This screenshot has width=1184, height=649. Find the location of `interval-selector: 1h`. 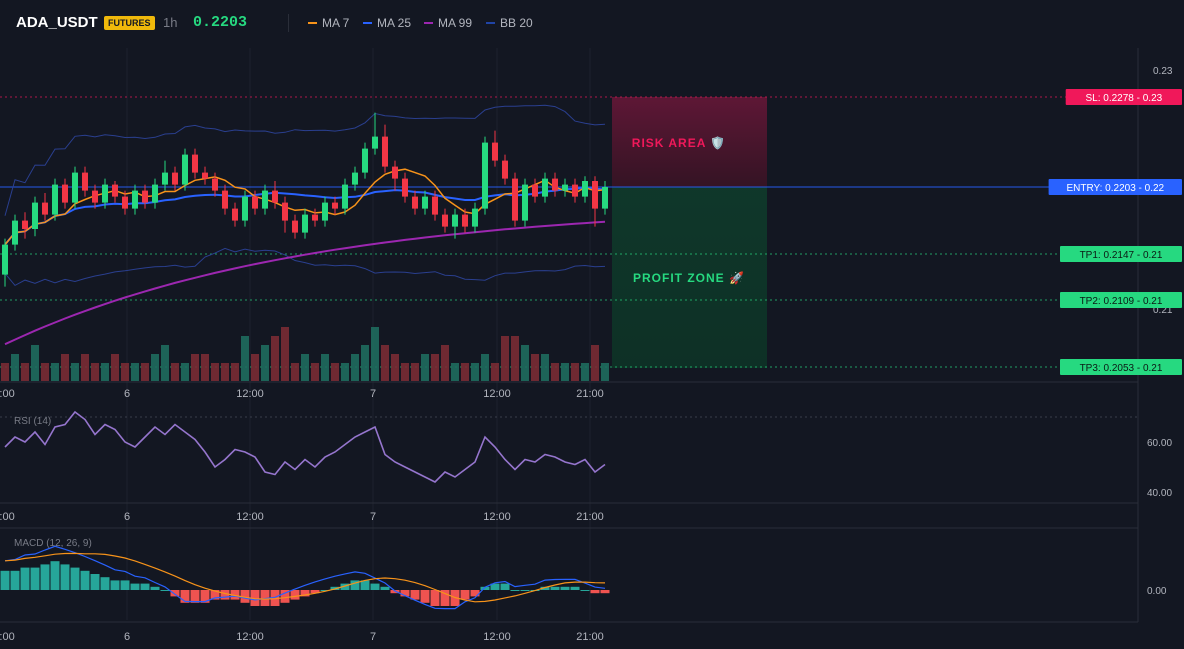

interval-selector: 1h is located at coordinates (170, 22).